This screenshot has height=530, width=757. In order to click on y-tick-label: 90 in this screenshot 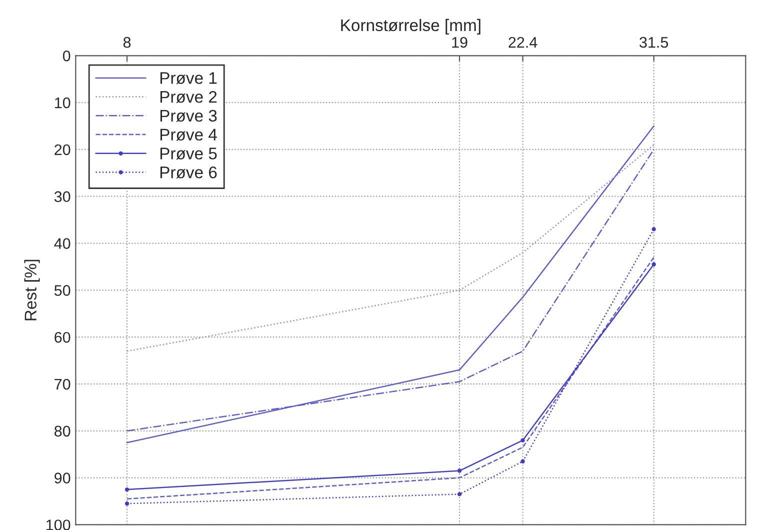, I will do `click(62, 478)`.